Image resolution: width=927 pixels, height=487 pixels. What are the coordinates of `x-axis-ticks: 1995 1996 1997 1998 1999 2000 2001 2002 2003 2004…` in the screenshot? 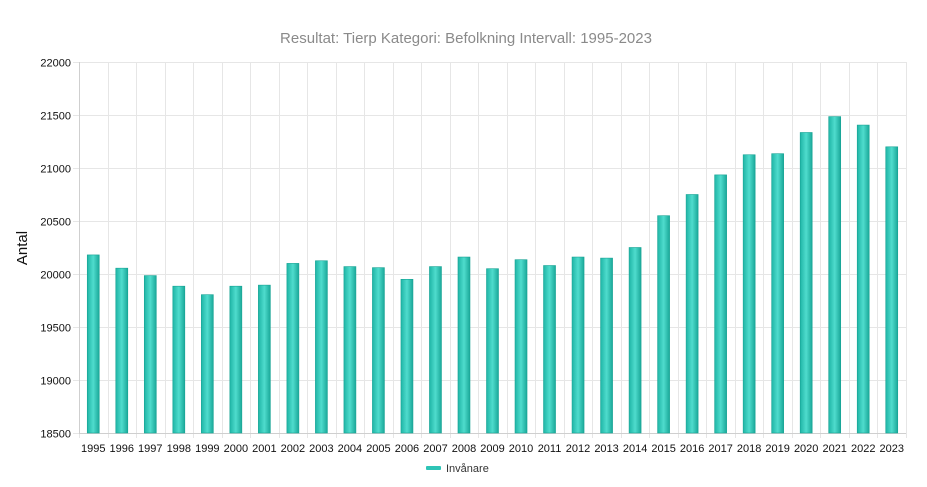 It's located at (492, 449).